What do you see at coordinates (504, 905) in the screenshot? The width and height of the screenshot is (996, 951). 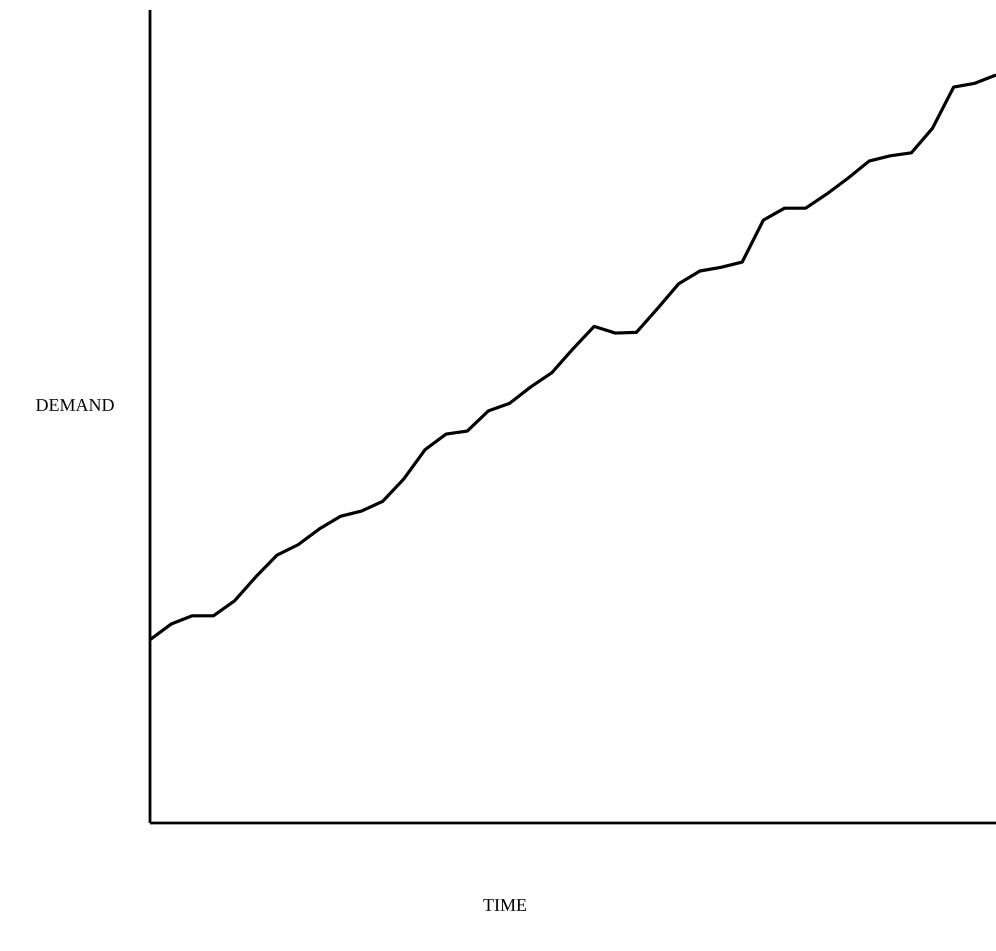 I see `x-axis-title: TIME` at bounding box center [504, 905].